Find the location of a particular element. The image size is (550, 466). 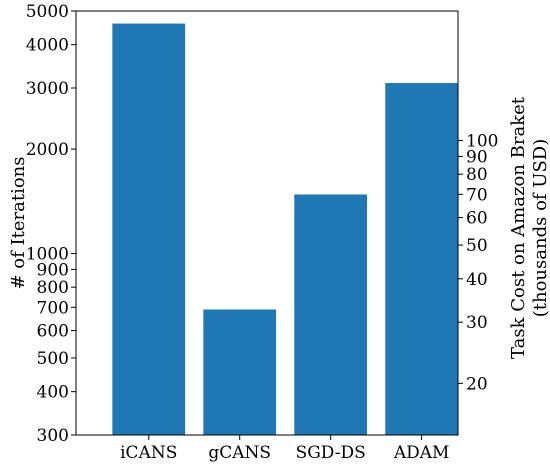

x-tick-label-adam: ADAM is located at coordinates (421, 453).